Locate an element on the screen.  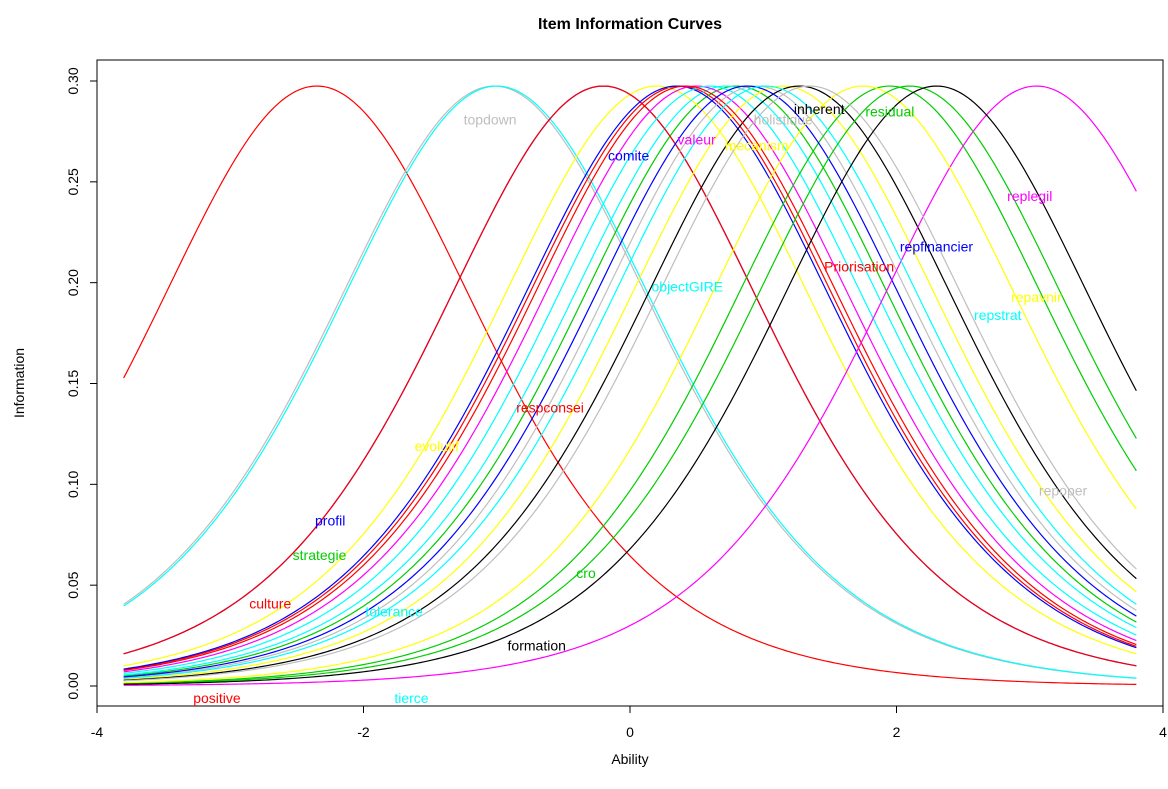
y-tick-label: 0.00 is located at coordinates (73, 685).